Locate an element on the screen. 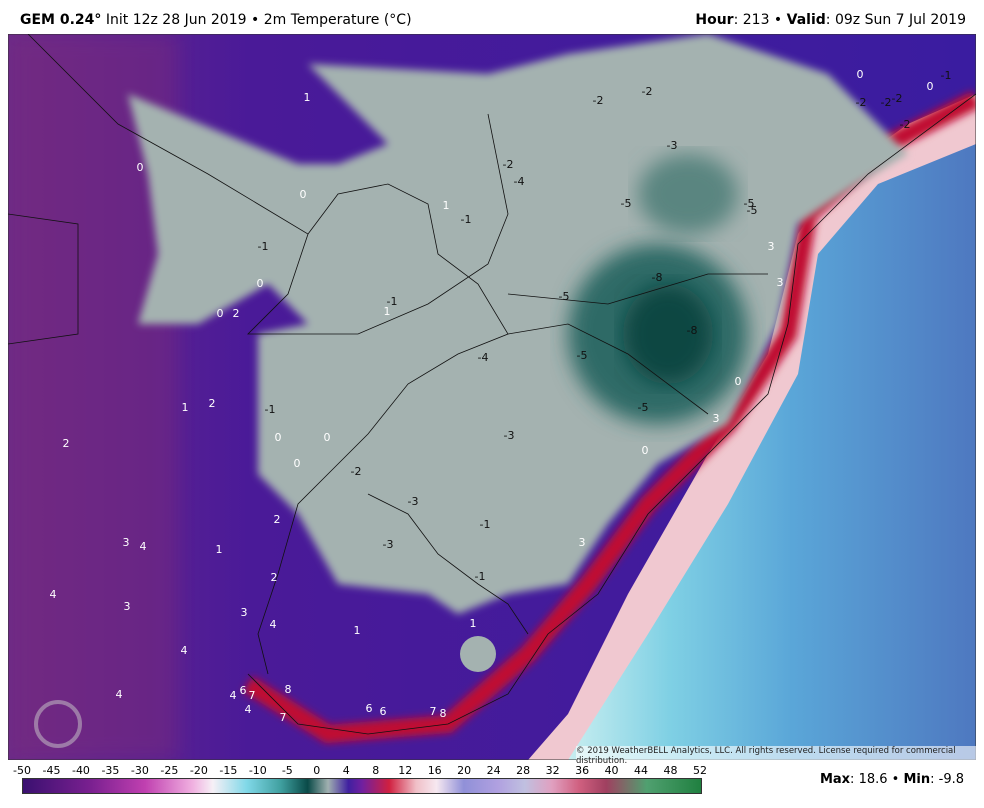  colorbar-label: 52 is located at coordinates (700, 770).